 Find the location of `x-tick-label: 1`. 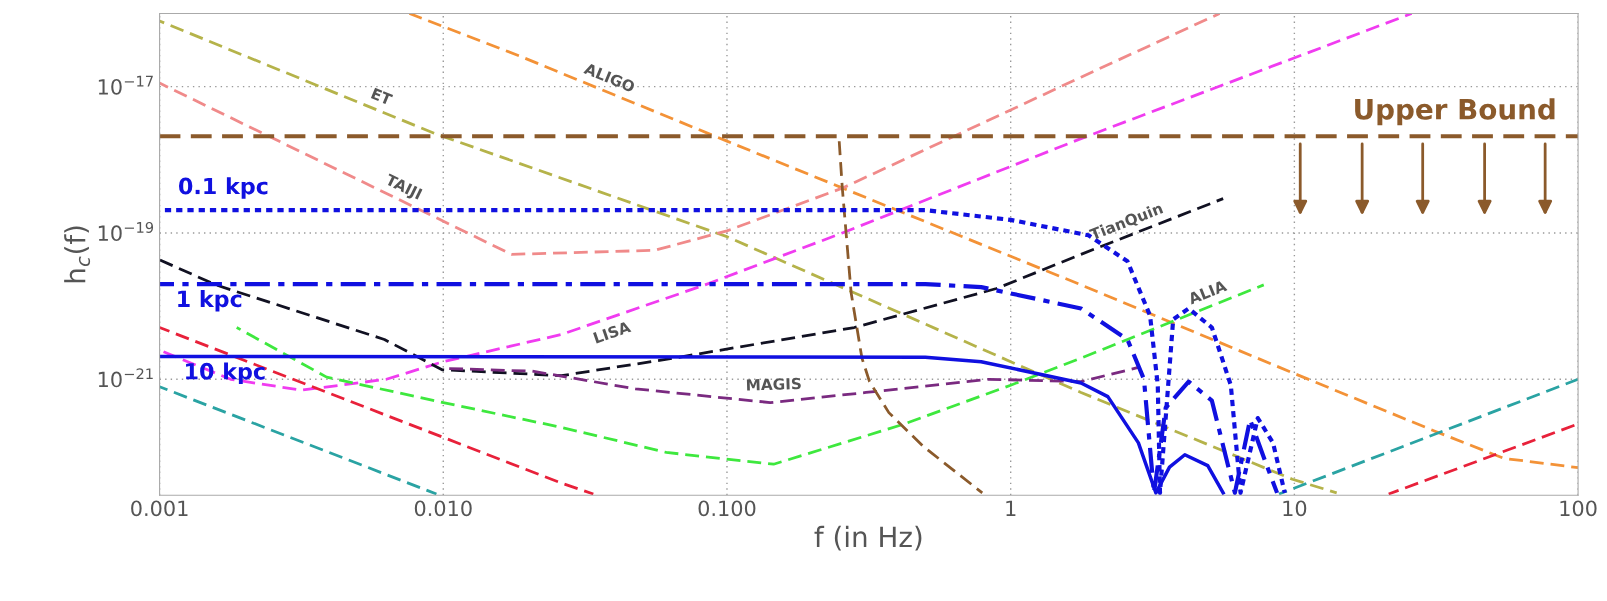

x-tick-label: 1 is located at coordinates (1011, 508).